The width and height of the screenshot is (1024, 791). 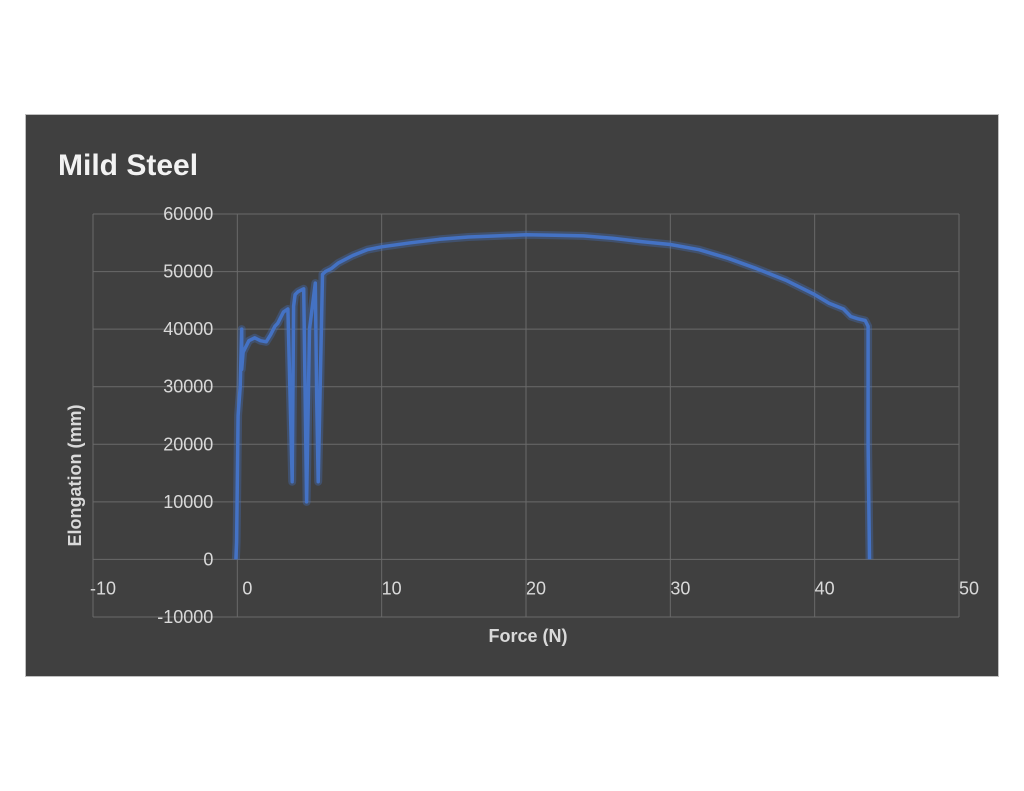 I want to click on y-tick-label: 40000, so click(x=188, y=329).